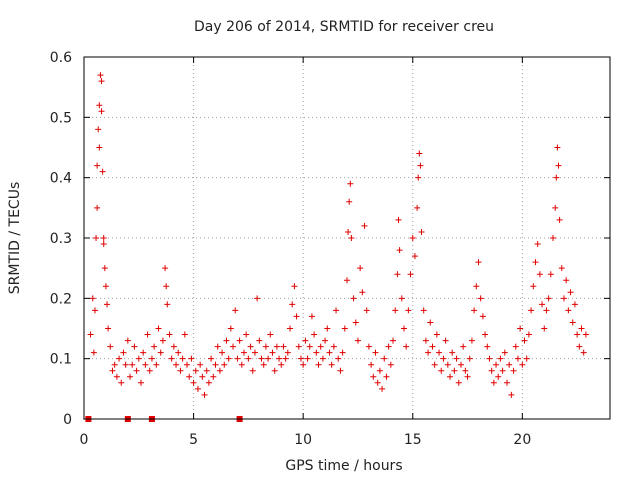 The width and height of the screenshot is (640, 480). Describe the element at coordinates (61, 58) in the screenshot. I see `y-tick-label: 0.6` at that location.